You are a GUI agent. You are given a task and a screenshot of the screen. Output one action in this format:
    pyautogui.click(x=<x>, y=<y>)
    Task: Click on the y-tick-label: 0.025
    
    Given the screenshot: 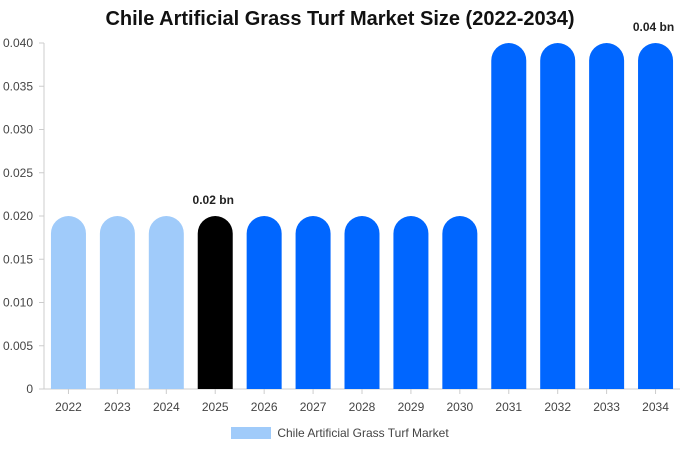 What is the action you would take?
    pyautogui.click(x=18, y=173)
    